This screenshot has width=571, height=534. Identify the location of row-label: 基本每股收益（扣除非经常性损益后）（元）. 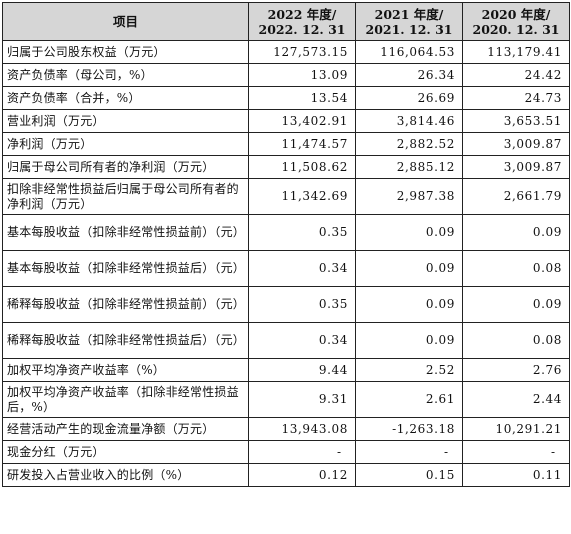
(125, 268).